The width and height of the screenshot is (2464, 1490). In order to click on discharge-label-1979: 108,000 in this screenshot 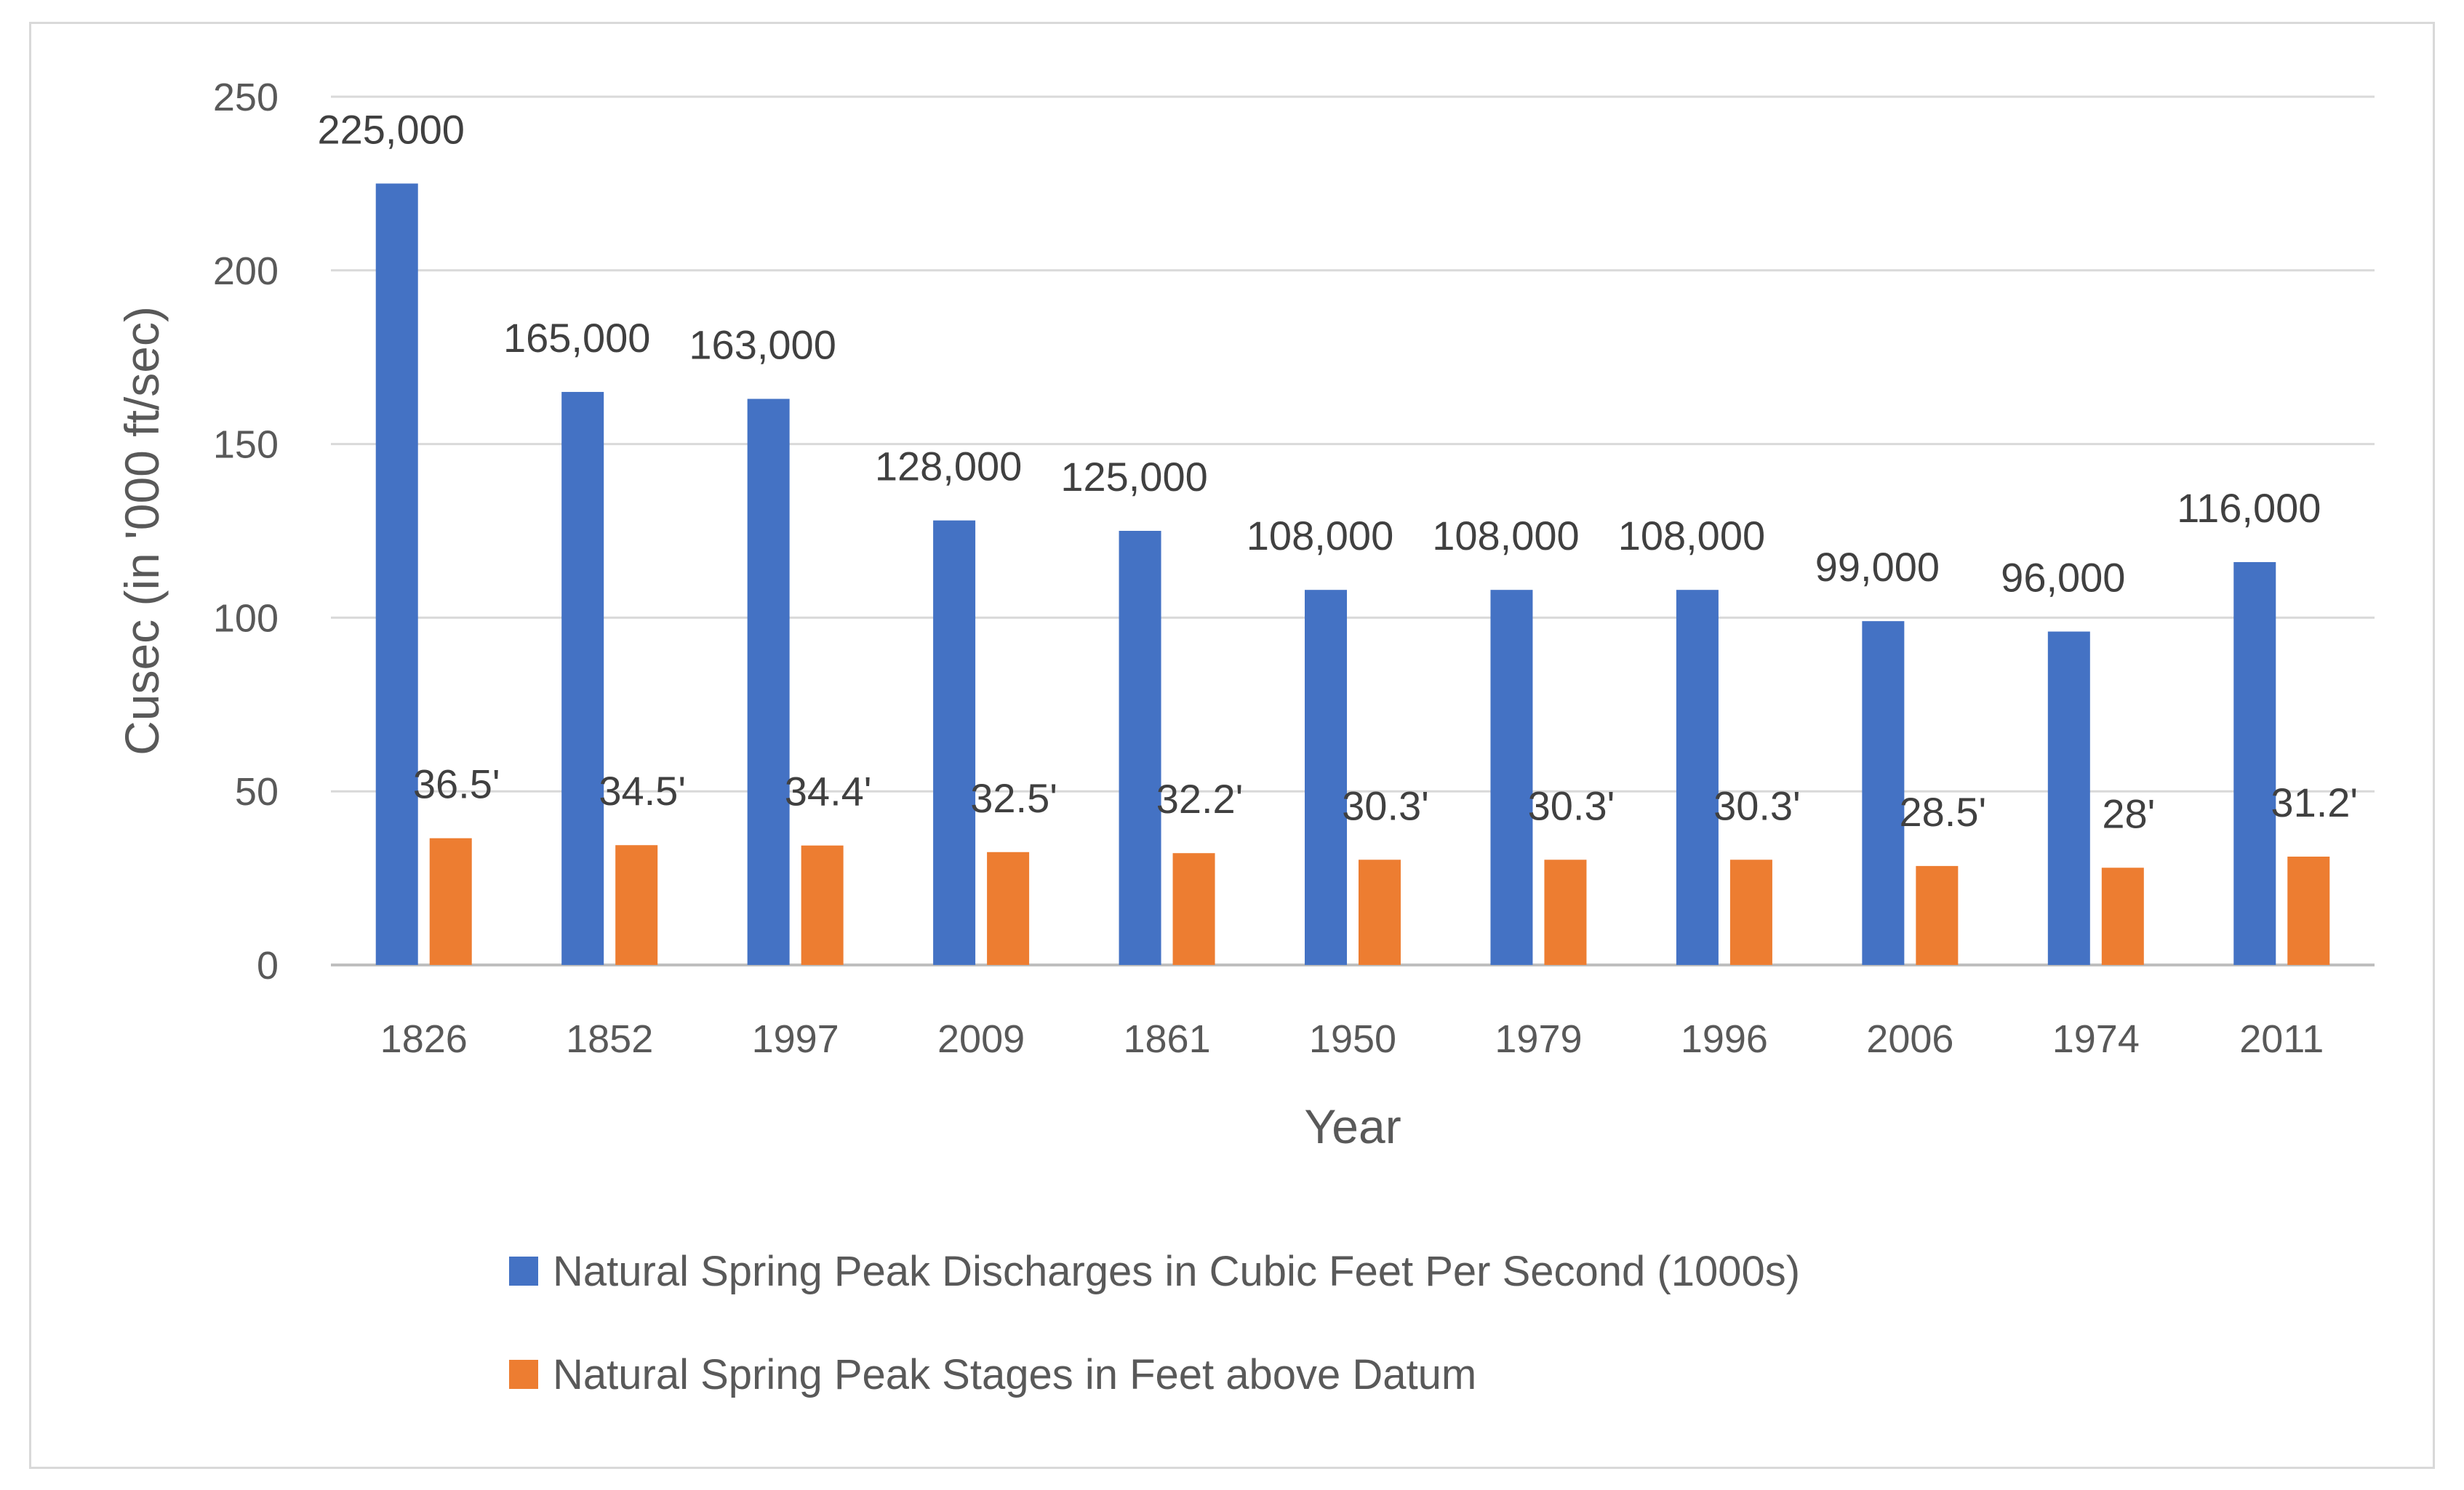, I will do `click(1505, 535)`.